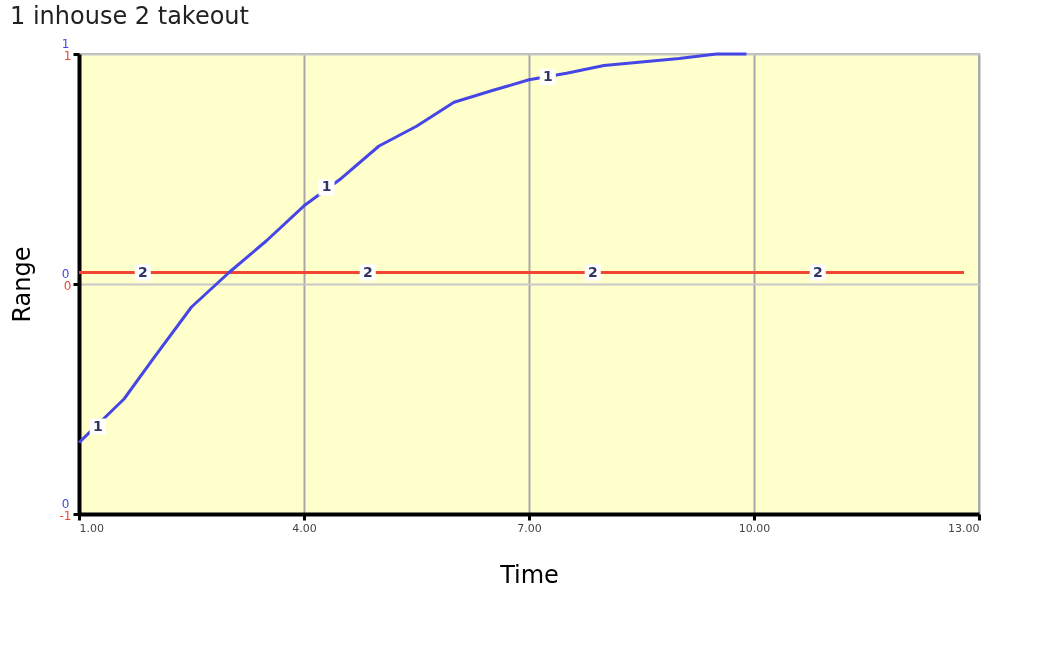 The image size is (1043, 653). Describe the element at coordinates (65, 515) in the screenshot. I see `y-tick-label: -1` at that location.